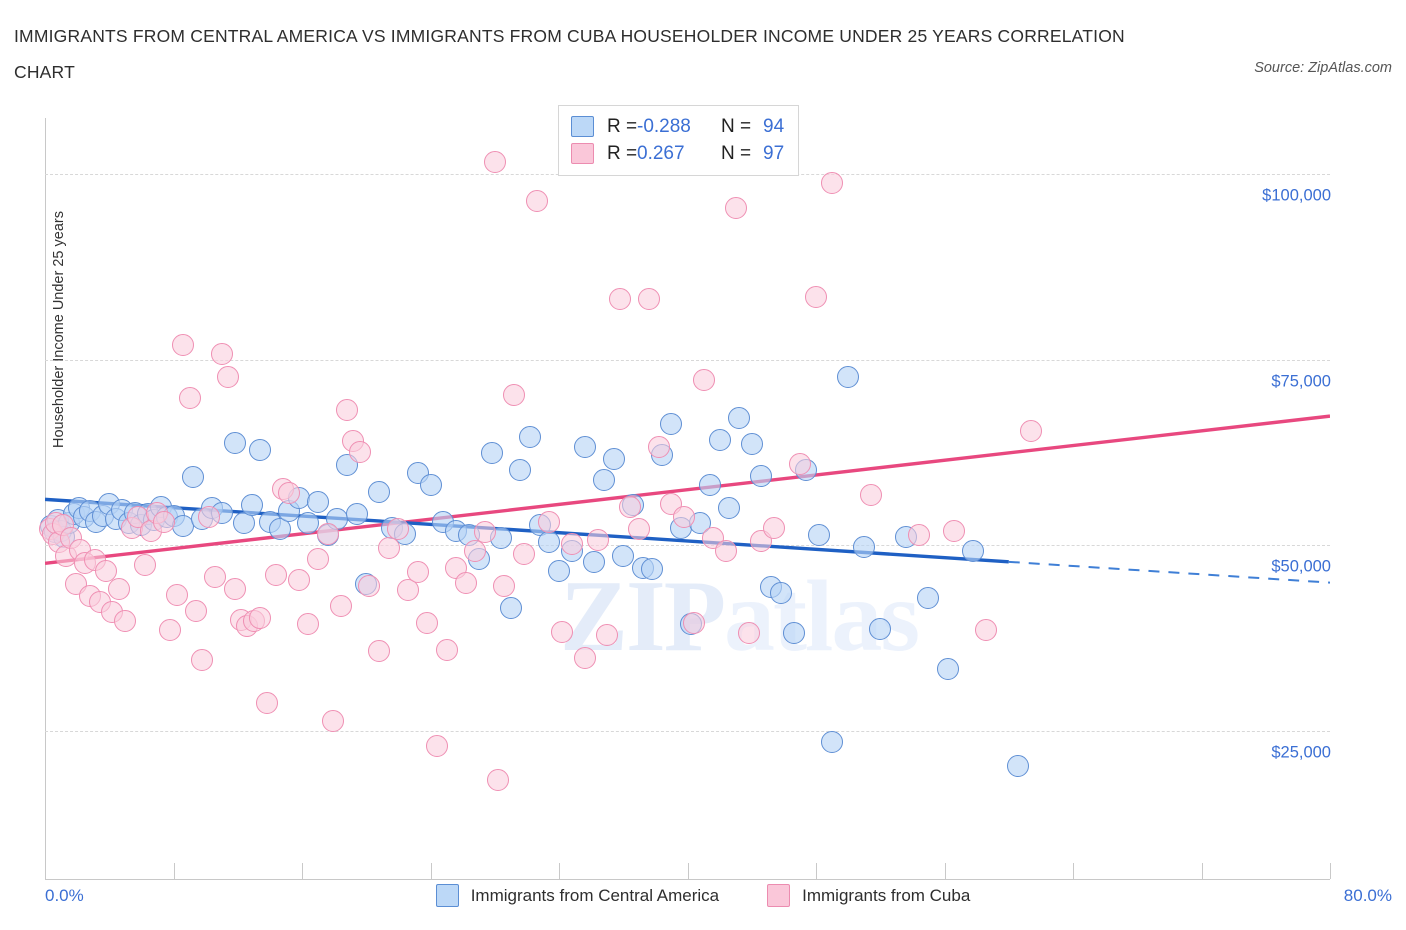 This screenshot has width=1406, height=930. Describe the element at coordinates (44, 72) in the screenshot. I see `page-title-line2: CHART` at that location.